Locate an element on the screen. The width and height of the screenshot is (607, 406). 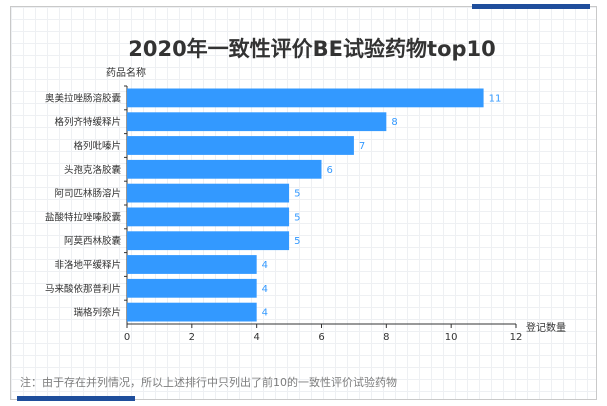
footnote: 注：由于存在并列情况，所以上述排行中只列出了前10的一致性评价试验药物 is located at coordinates (208, 382).